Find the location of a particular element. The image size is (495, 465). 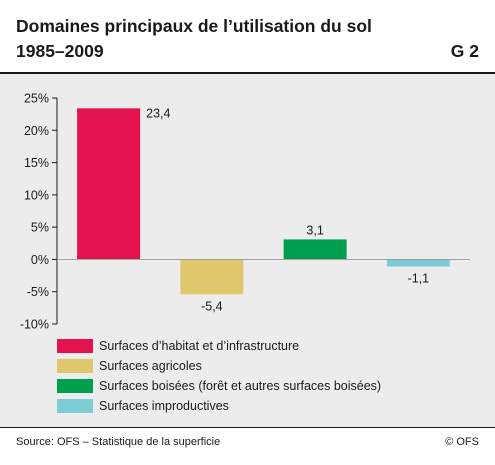

data-label: 3,1 is located at coordinates (314, 230).